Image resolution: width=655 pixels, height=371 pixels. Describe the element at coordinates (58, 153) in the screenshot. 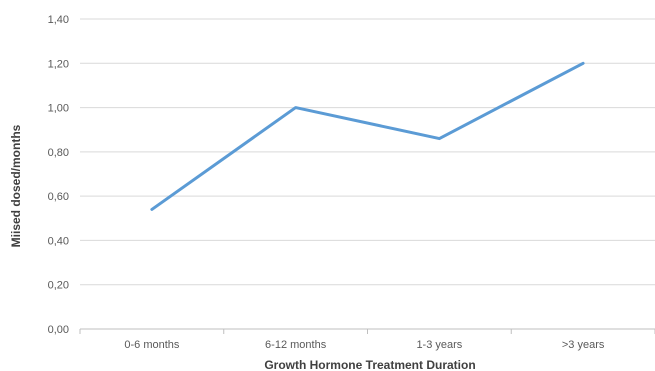

I see `y-tick-label: 0,80` at that location.